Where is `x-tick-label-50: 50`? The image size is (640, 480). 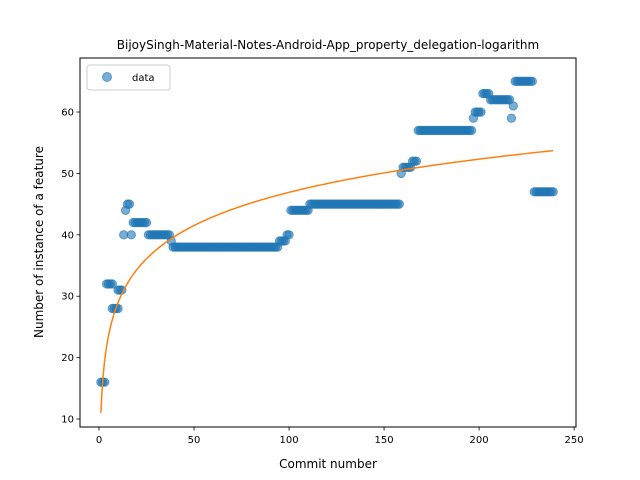 x-tick-label-50: 50 is located at coordinates (194, 440).